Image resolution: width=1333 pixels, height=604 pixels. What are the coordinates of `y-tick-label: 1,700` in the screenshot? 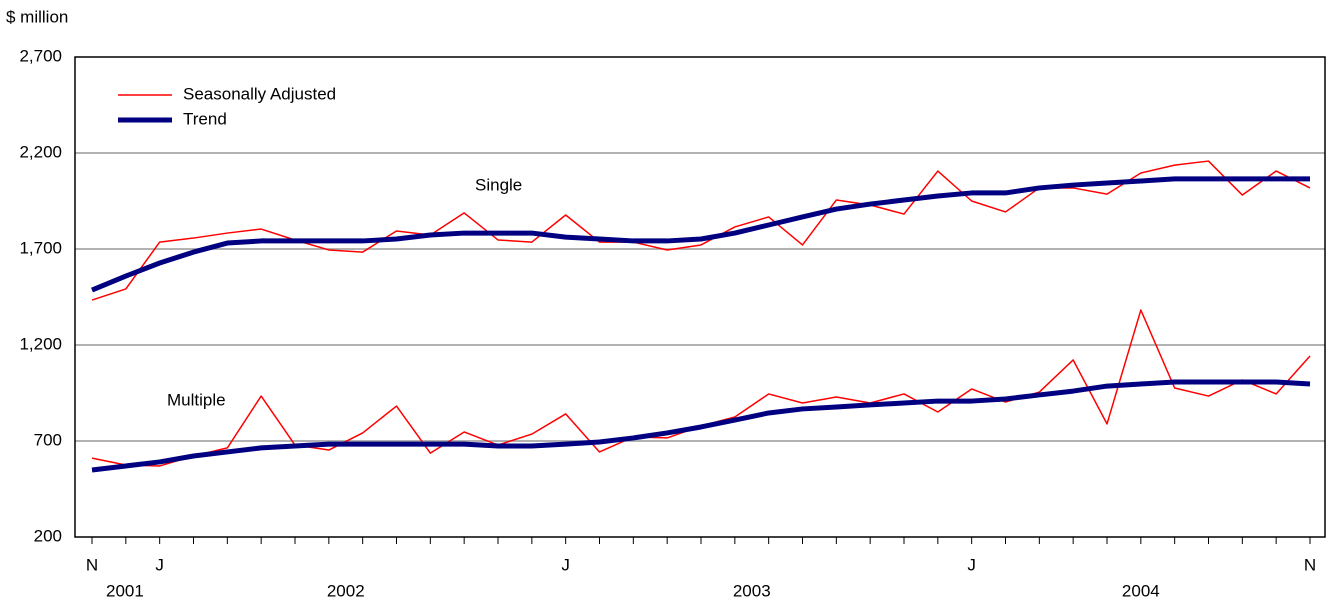 It's located at (40, 247).